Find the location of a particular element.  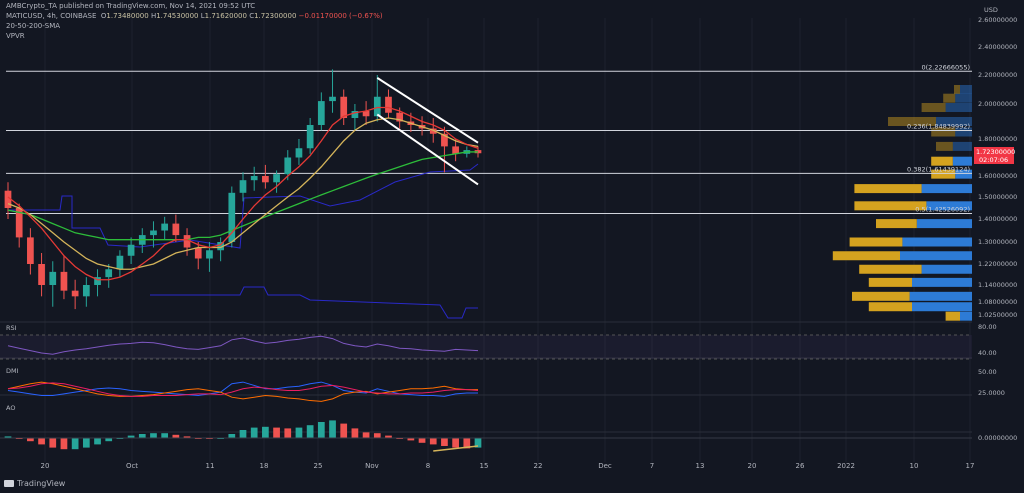

price-tick-label: 1.50000000 is located at coordinates (997, 197).